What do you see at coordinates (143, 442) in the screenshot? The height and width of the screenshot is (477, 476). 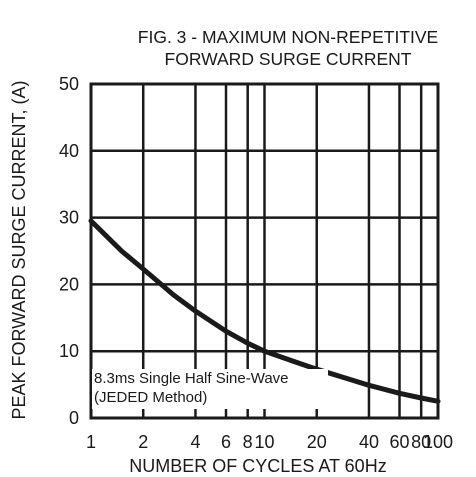 I see `x-tick-label-2: 2` at bounding box center [143, 442].